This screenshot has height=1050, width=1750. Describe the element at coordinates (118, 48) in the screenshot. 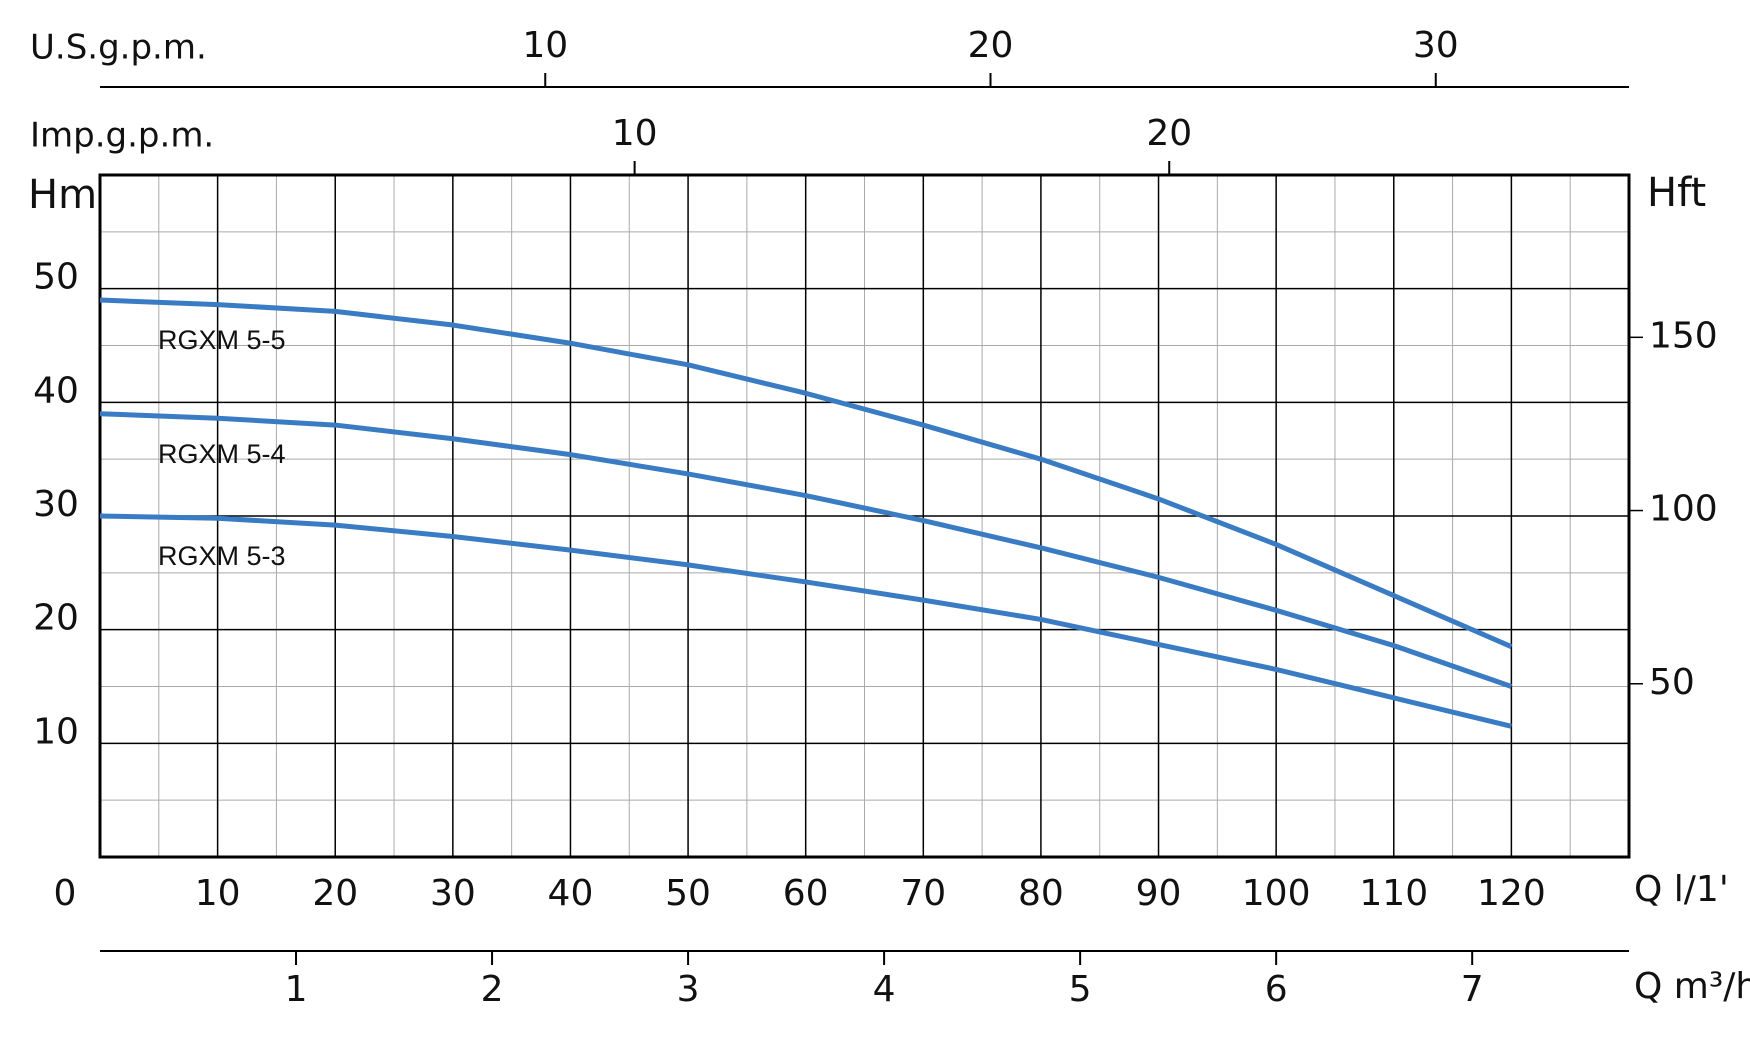

I see `axis-label: U.S.g.p.m.` at that location.